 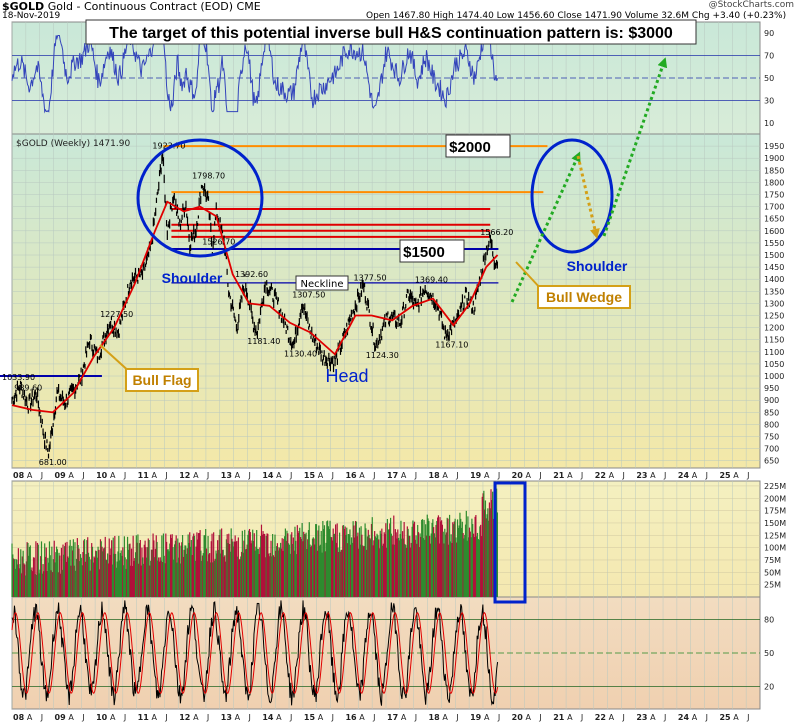 I want to click on left-shoulder-circle, so click(x=200, y=198).